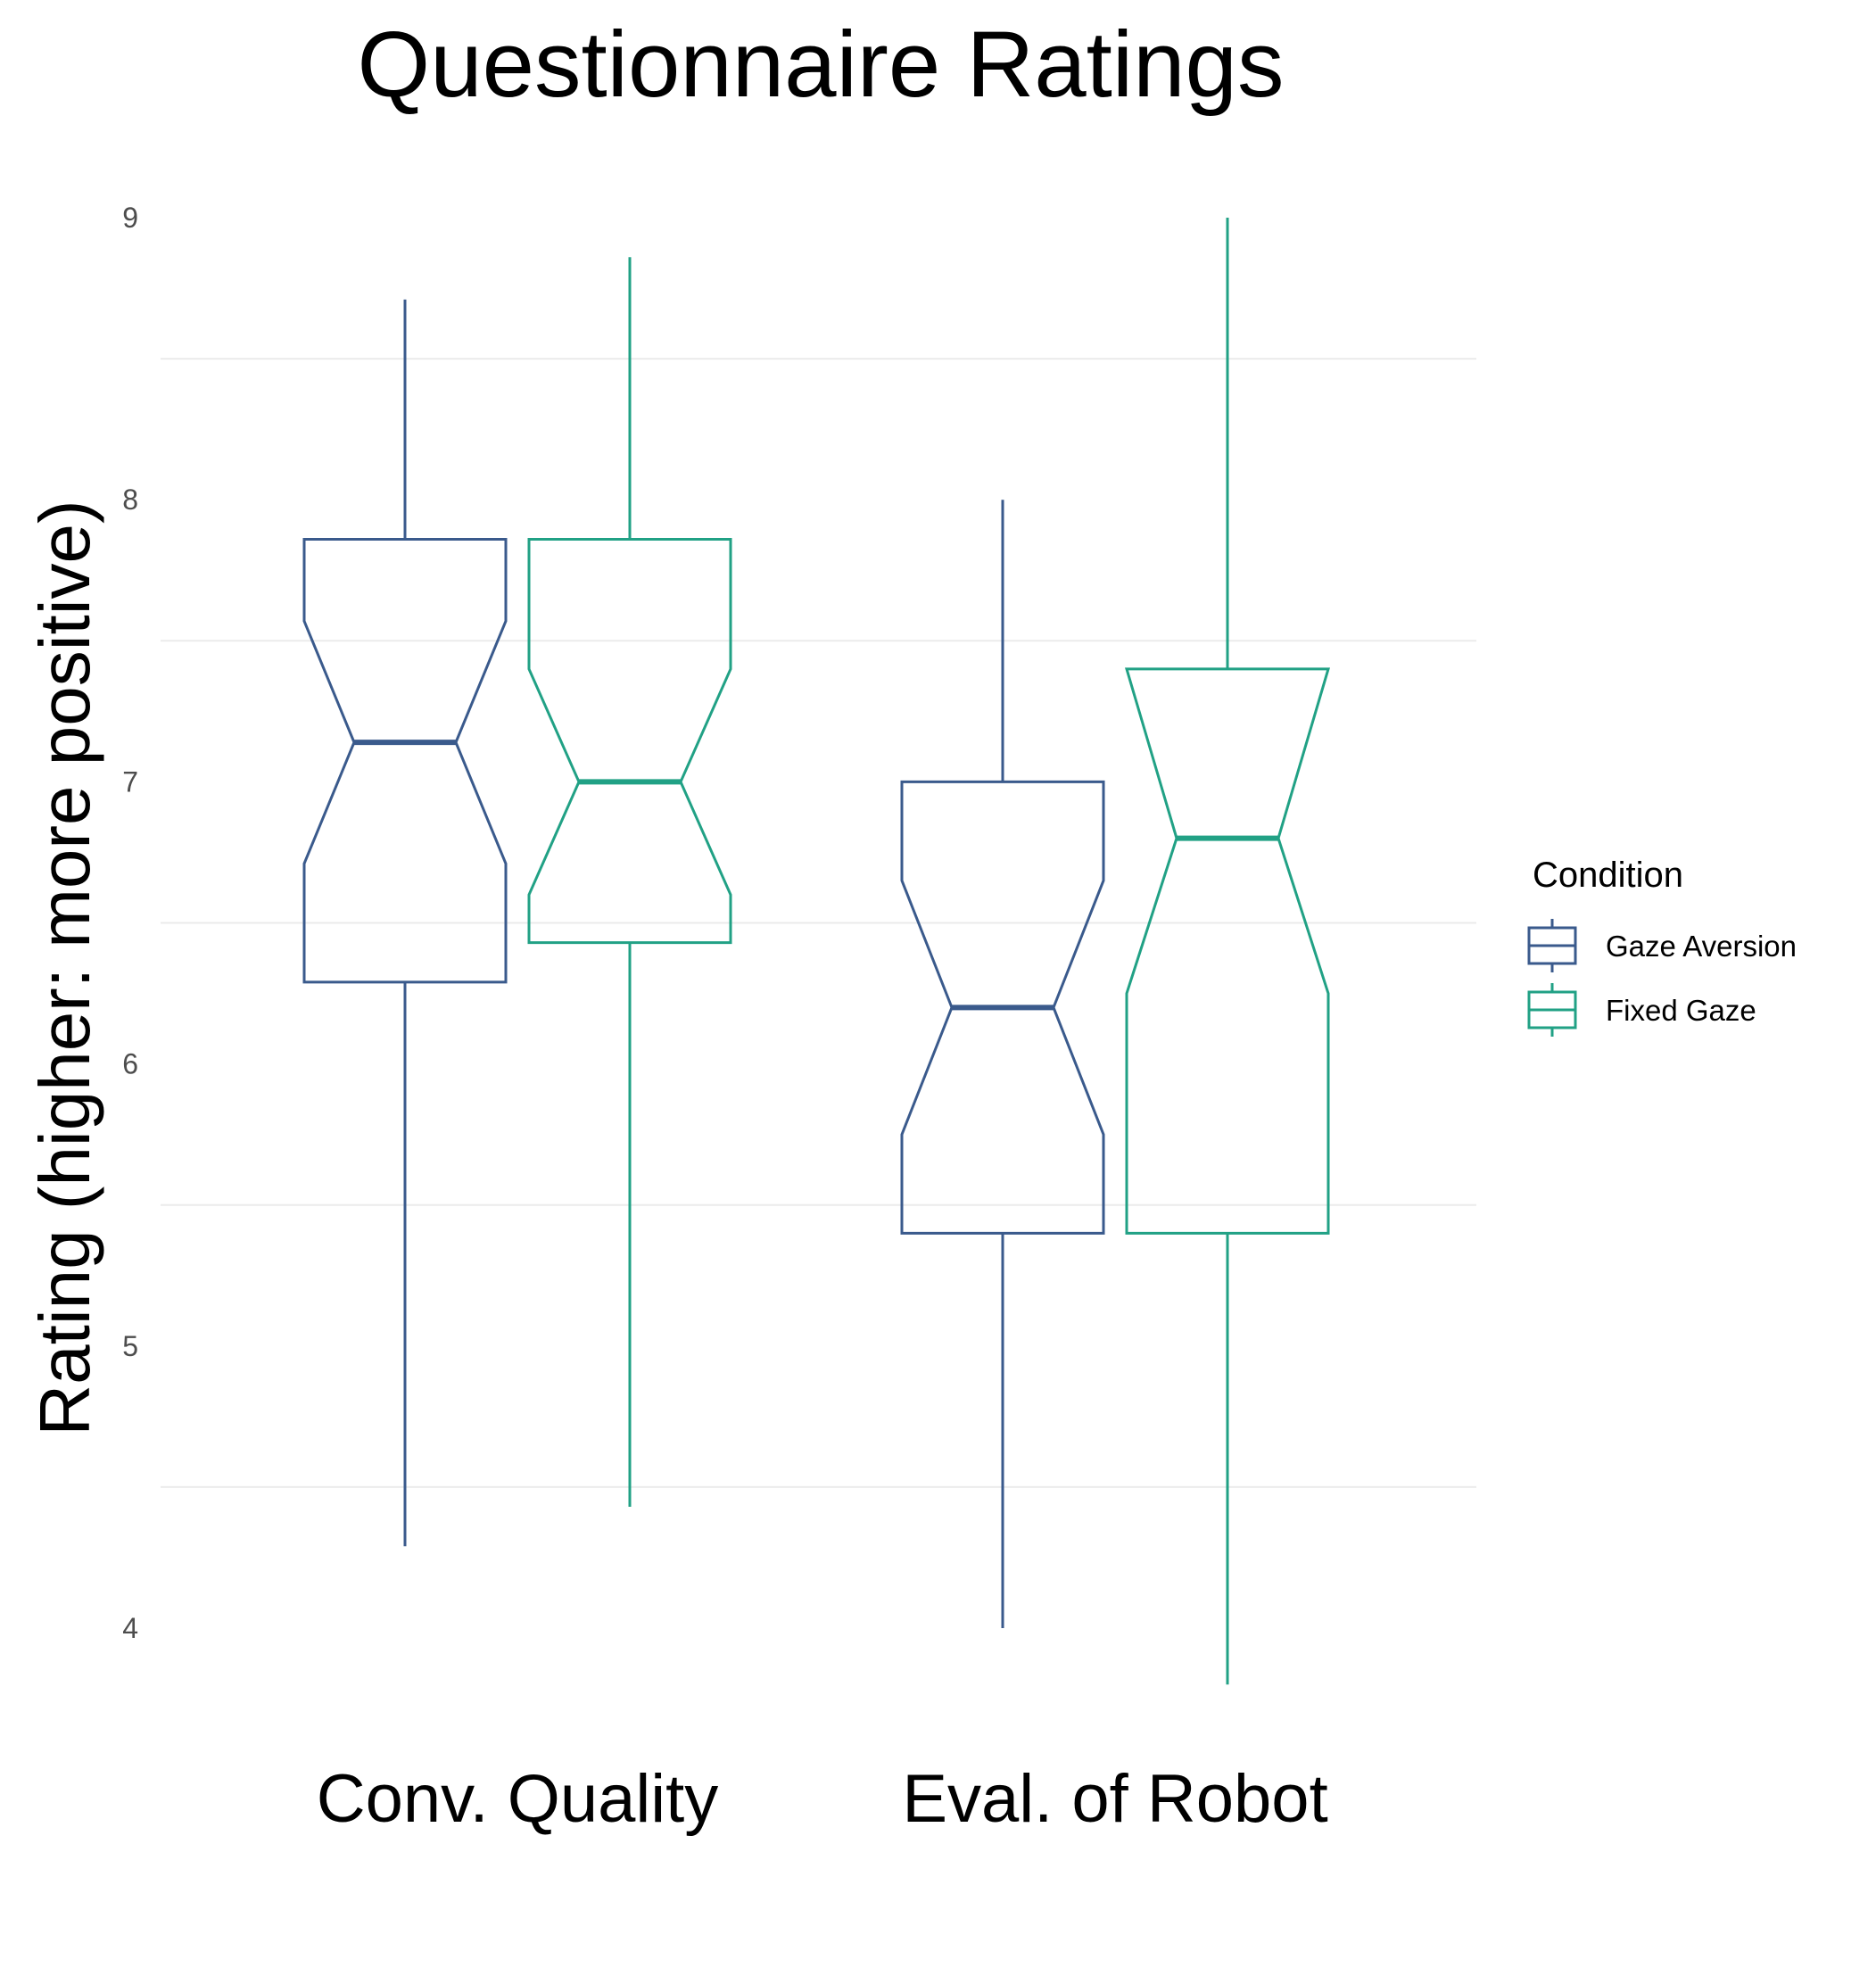 The width and height of the screenshot is (1876, 1968). What do you see at coordinates (130, 781) in the screenshot?
I see `y-tick-label: 7` at bounding box center [130, 781].